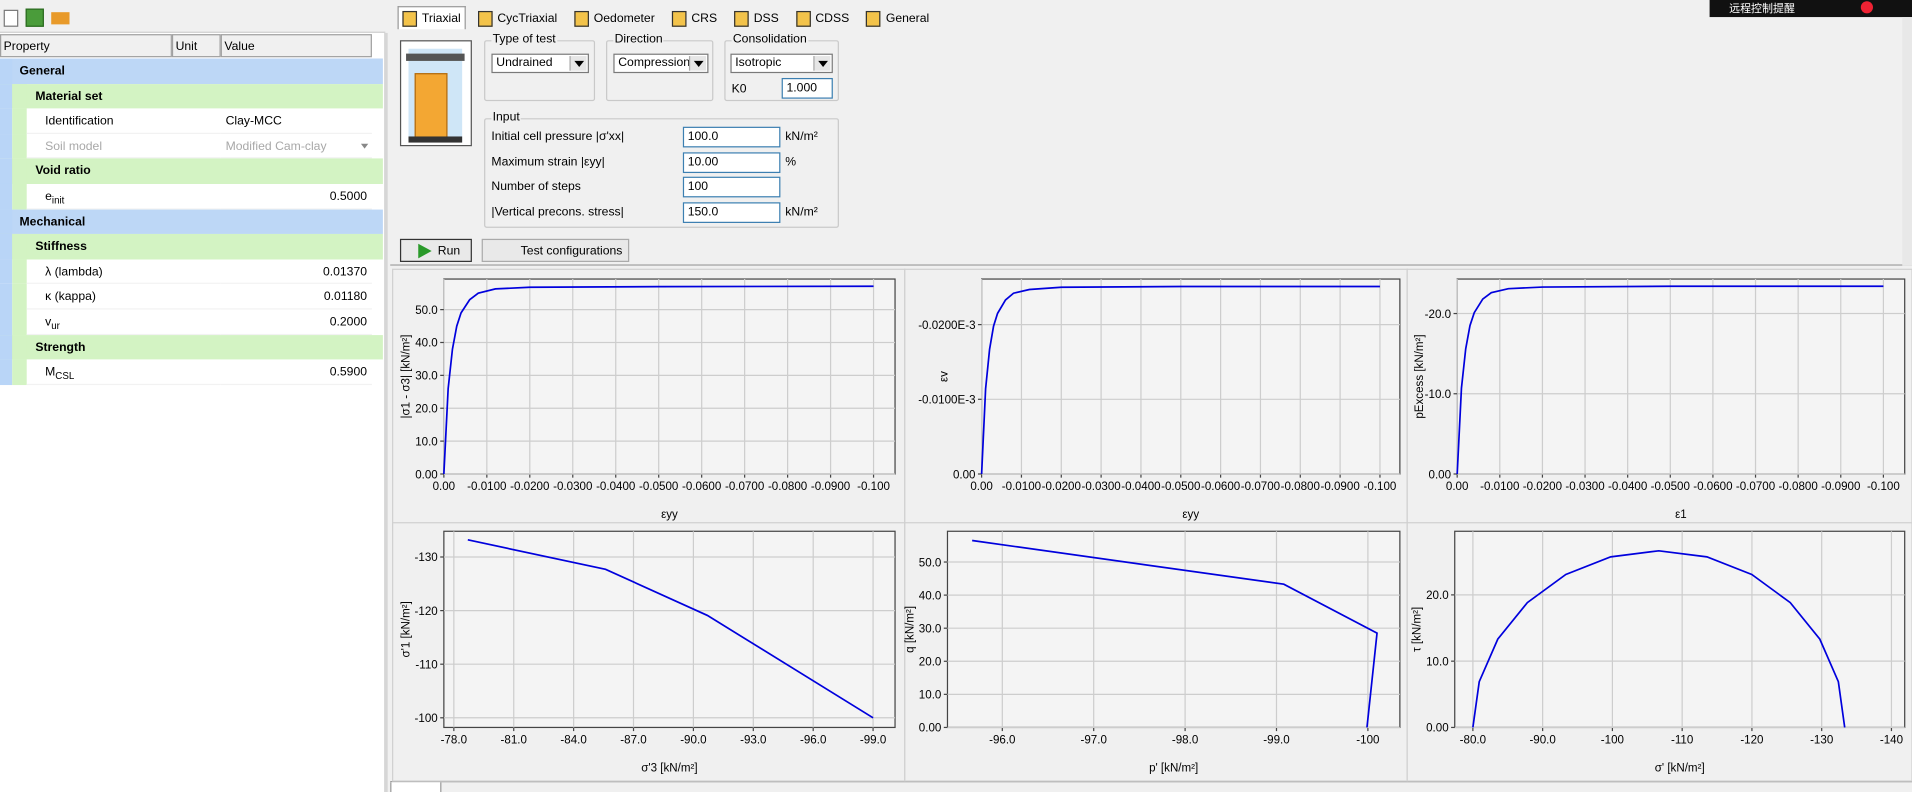 This screenshot has width=1912, height=792. Describe the element at coordinates (58, 200) in the screenshot. I see `property-subscript: init` at that location.